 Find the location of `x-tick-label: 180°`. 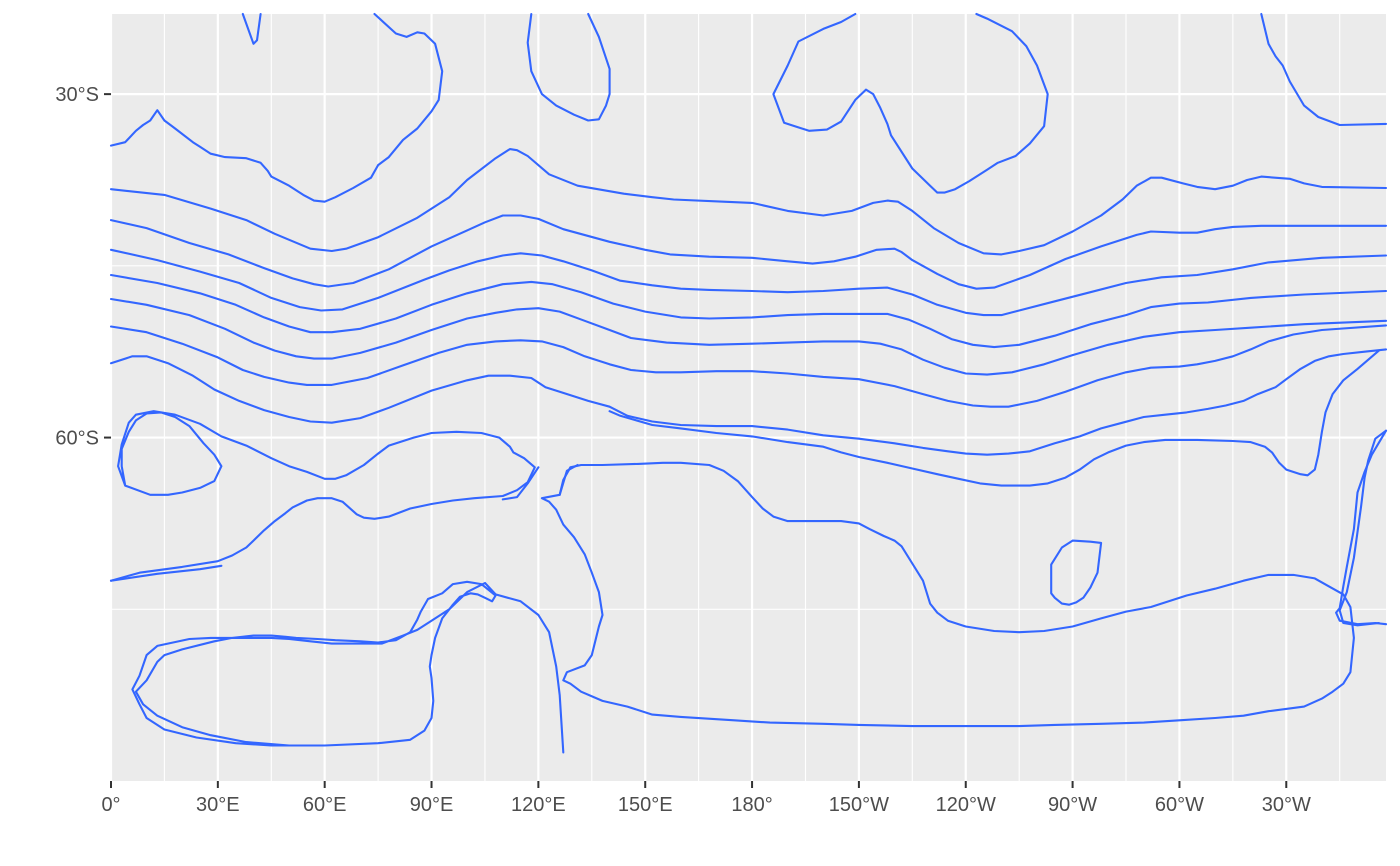

x-tick-label: 180° is located at coordinates (751, 805).